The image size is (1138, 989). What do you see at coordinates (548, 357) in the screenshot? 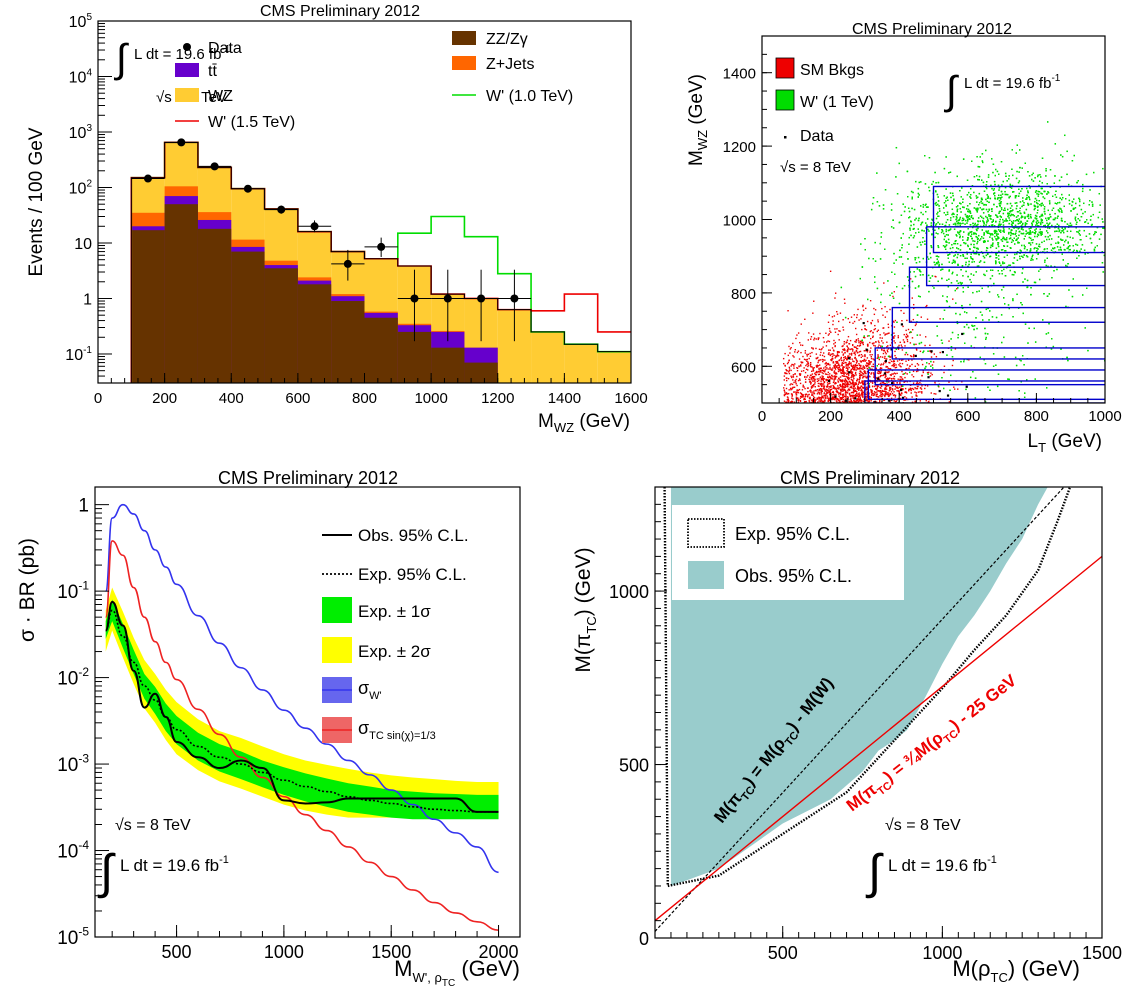
I see `bar-wz` at bounding box center [548, 357].